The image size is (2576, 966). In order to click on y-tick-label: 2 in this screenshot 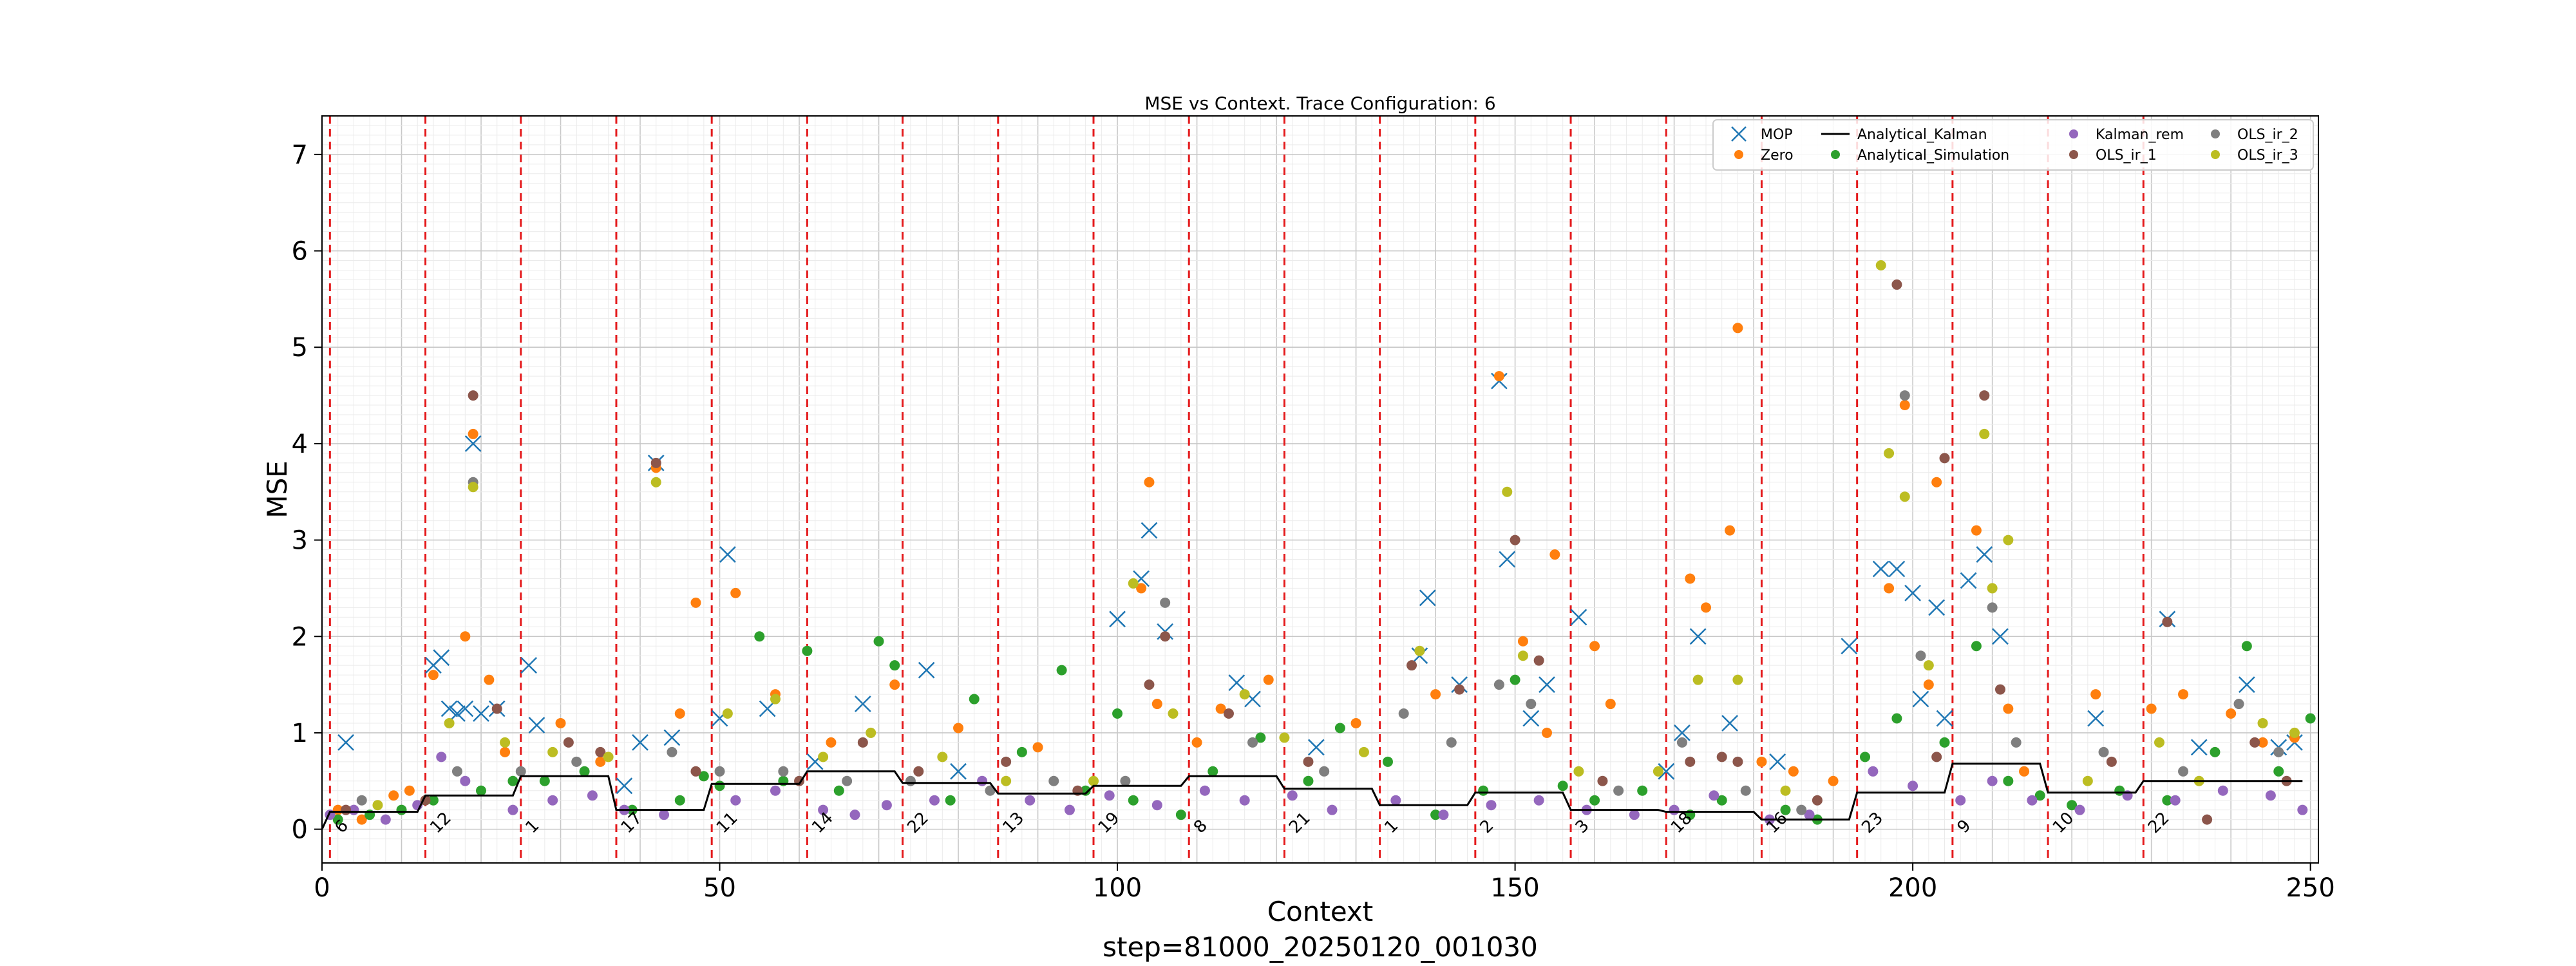, I will do `click(300, 637)`.